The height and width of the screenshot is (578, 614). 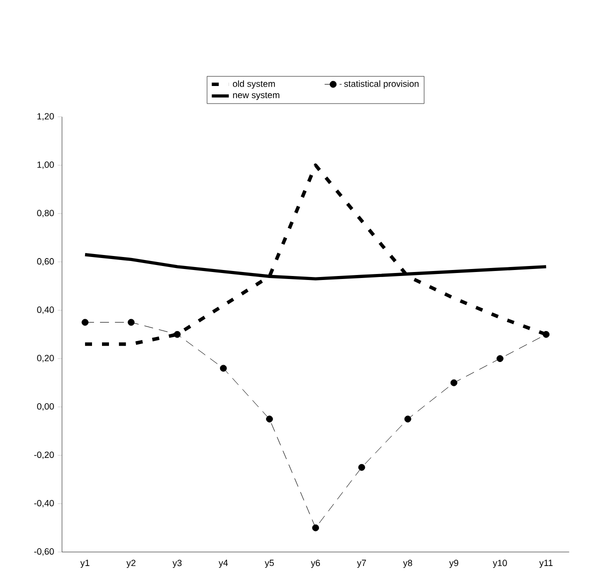 What do you see at coordinates (223, 564) in the screenshot?
I see `x-tick-label: y4` at bounding box center [223, 564].